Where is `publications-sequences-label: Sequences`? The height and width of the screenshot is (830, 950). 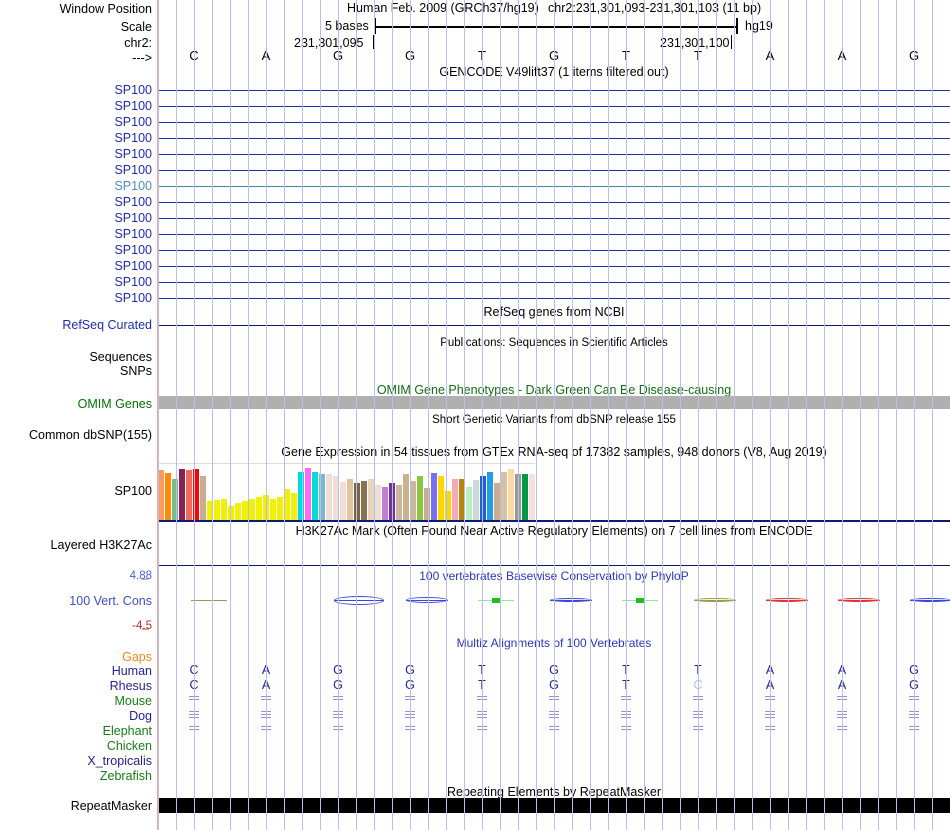 publications-sequences-label: Sequences is located at coordinates (120, 357).